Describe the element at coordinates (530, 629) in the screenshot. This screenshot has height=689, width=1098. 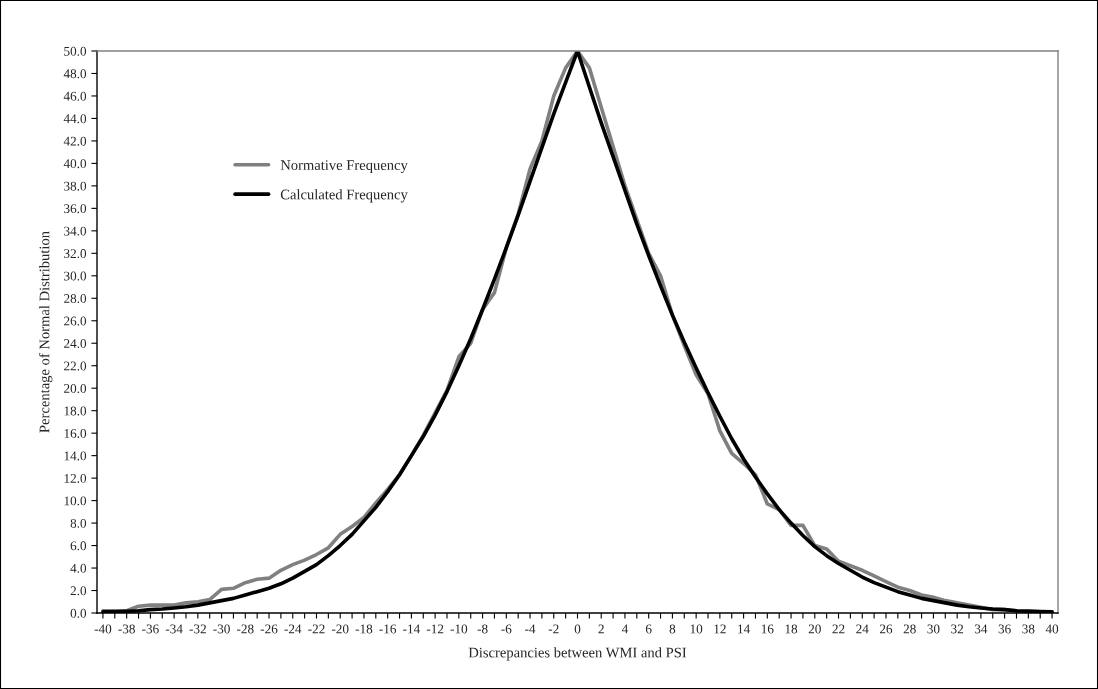
I see `x-tick-label: -4` at that location.